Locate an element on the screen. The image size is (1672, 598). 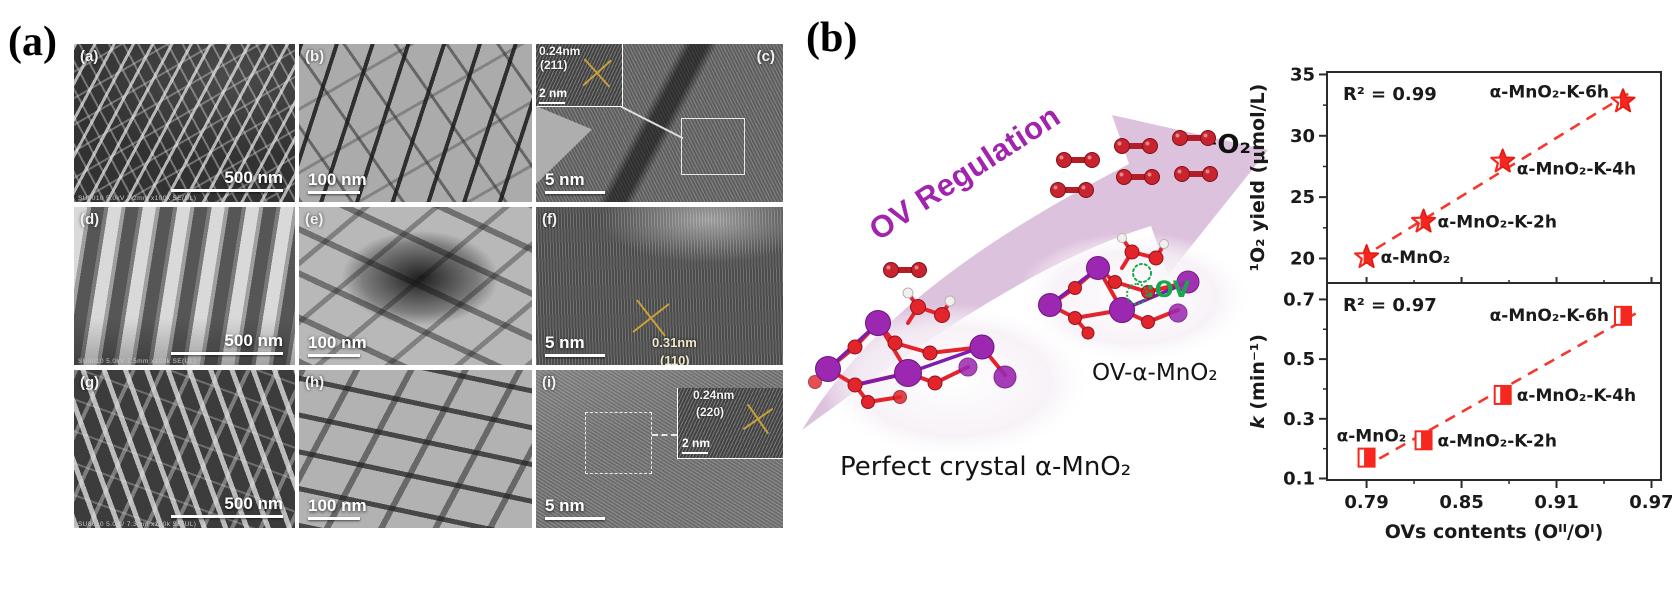
micrograph-h-label: (h) is located at coordinates (315, 382).